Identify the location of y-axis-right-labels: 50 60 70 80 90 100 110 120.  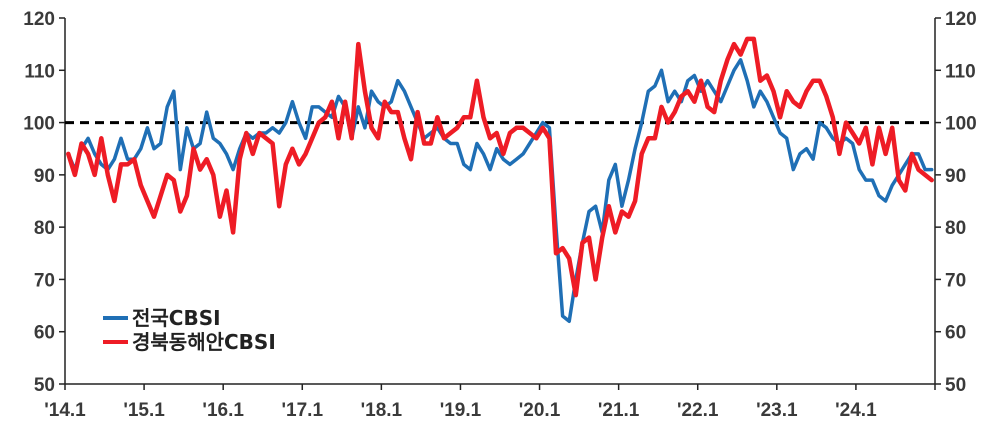
(956, 202).